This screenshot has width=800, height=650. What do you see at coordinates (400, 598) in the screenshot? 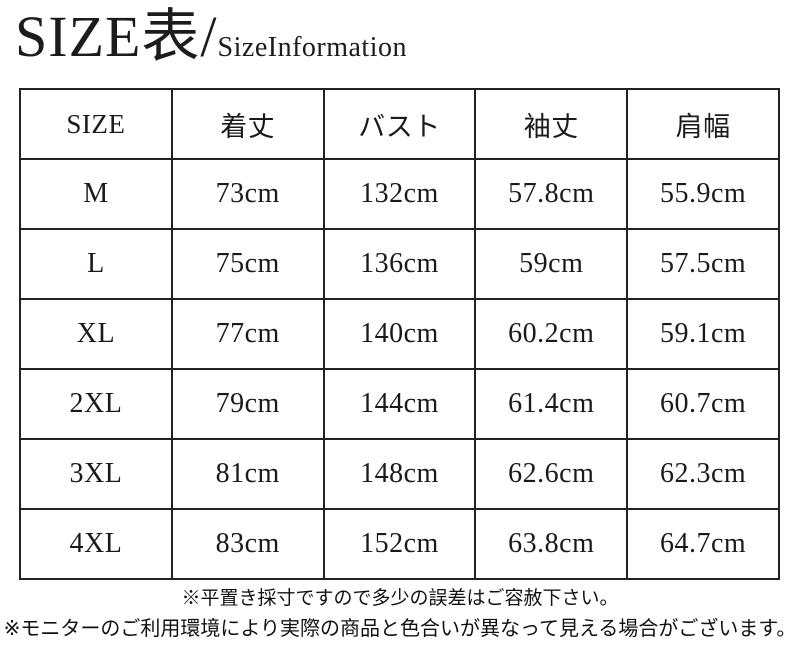
I see `note-measurement-tolerance: ※平置き採寸ですので多少の誤差はご容赦下さい。` at bounding box center [400, 598].